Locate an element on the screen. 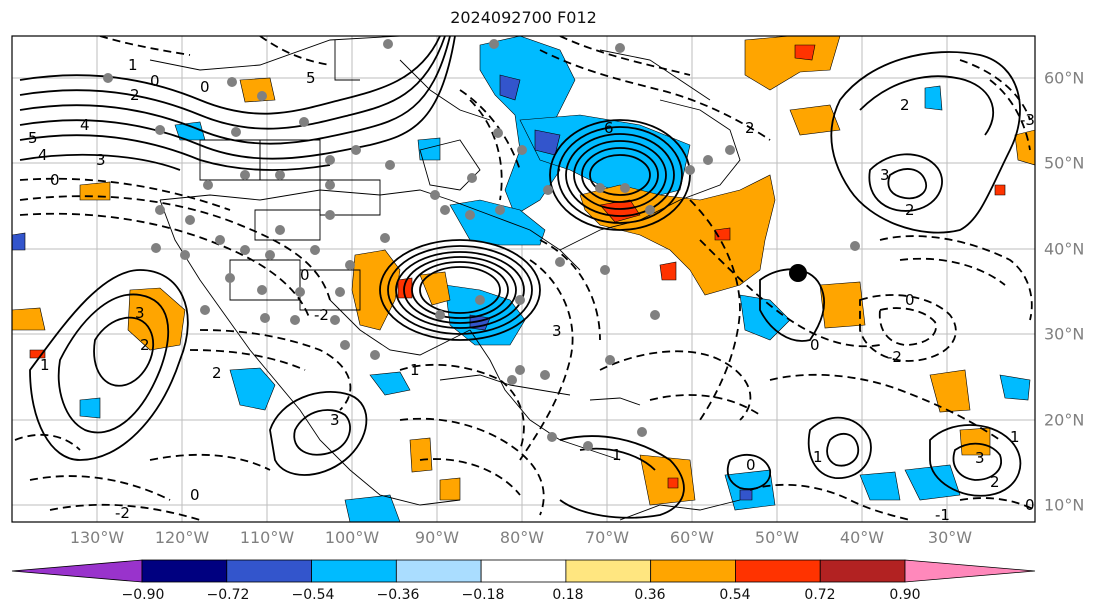  colorbar-tick-label: 0.36 is located at coordinates (650, 595).